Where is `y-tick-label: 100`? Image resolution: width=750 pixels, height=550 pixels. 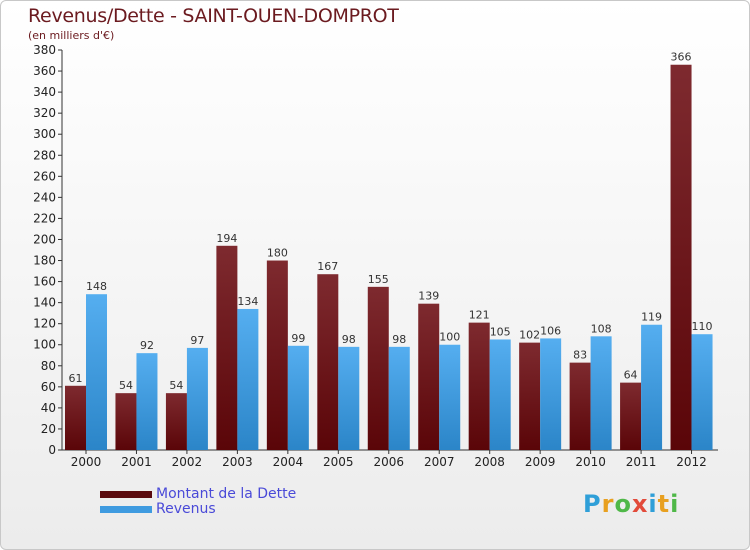
y-tick-label: 100 is located at coordinates (44, 345).